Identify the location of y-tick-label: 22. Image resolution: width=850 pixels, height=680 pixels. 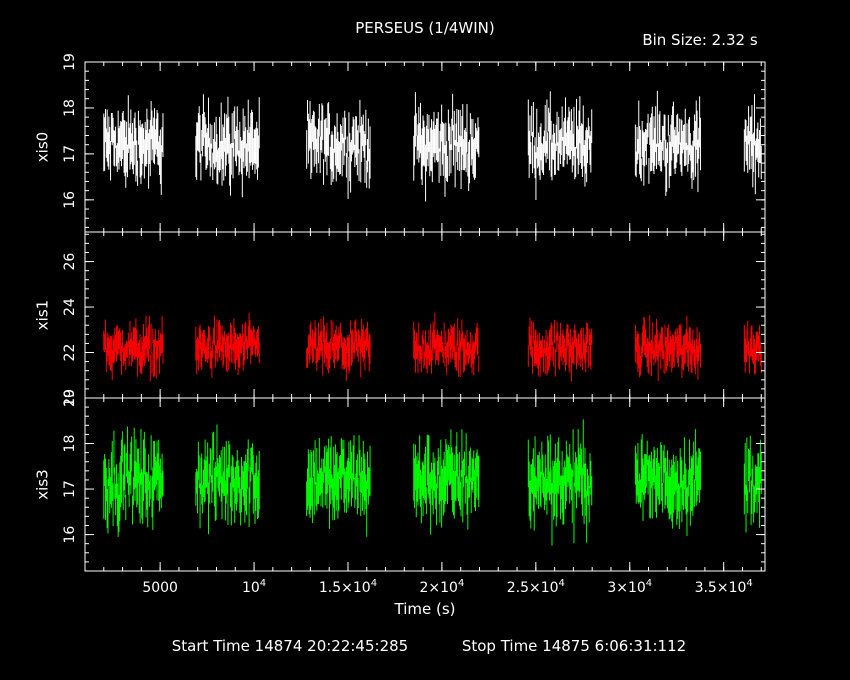
(70, 353).